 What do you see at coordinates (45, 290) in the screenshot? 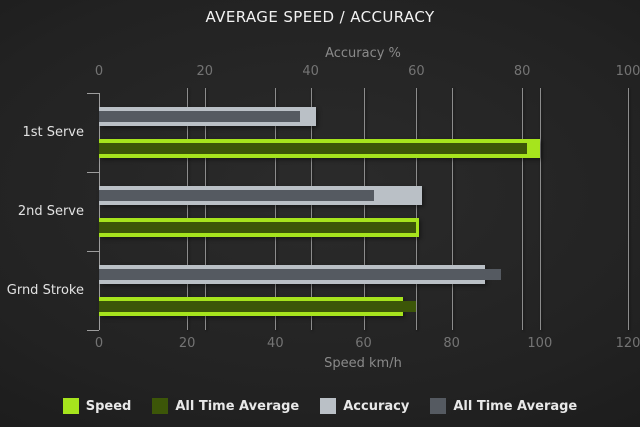
I see `category-label: Grnd Stroke` at bounding box center [45, 290].